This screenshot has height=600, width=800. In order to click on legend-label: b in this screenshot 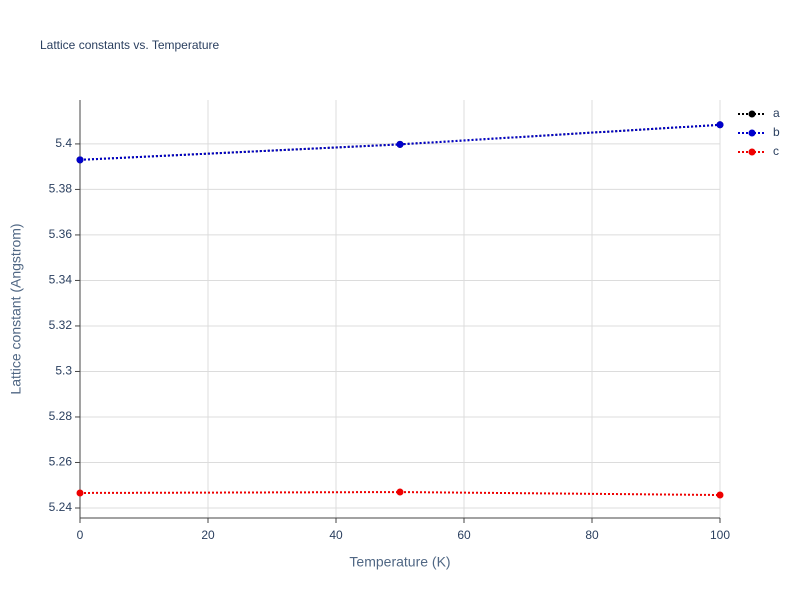, I will do `click(776, 132)`.